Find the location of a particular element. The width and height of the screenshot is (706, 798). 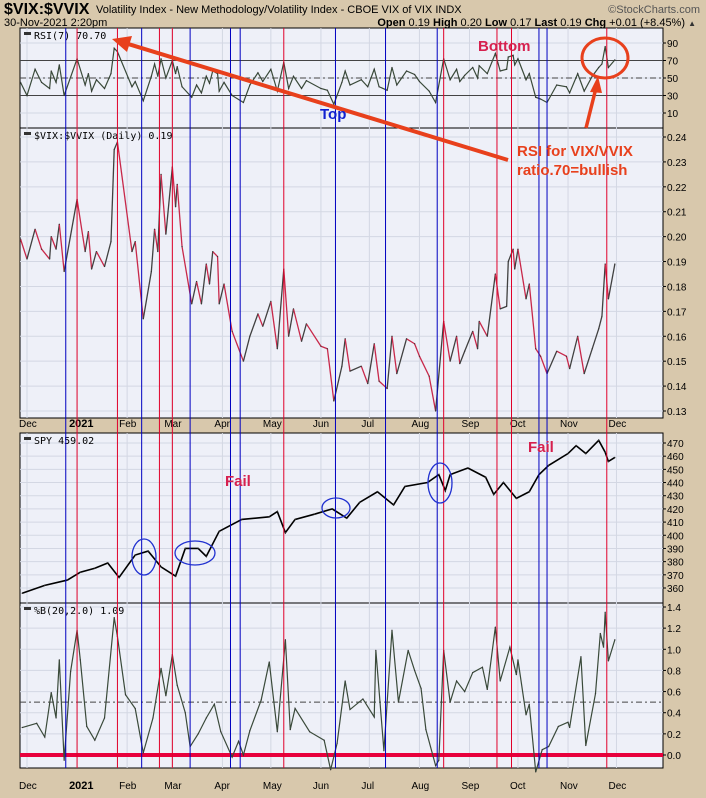

month-label: Nov is located at coordinates (569, 424).